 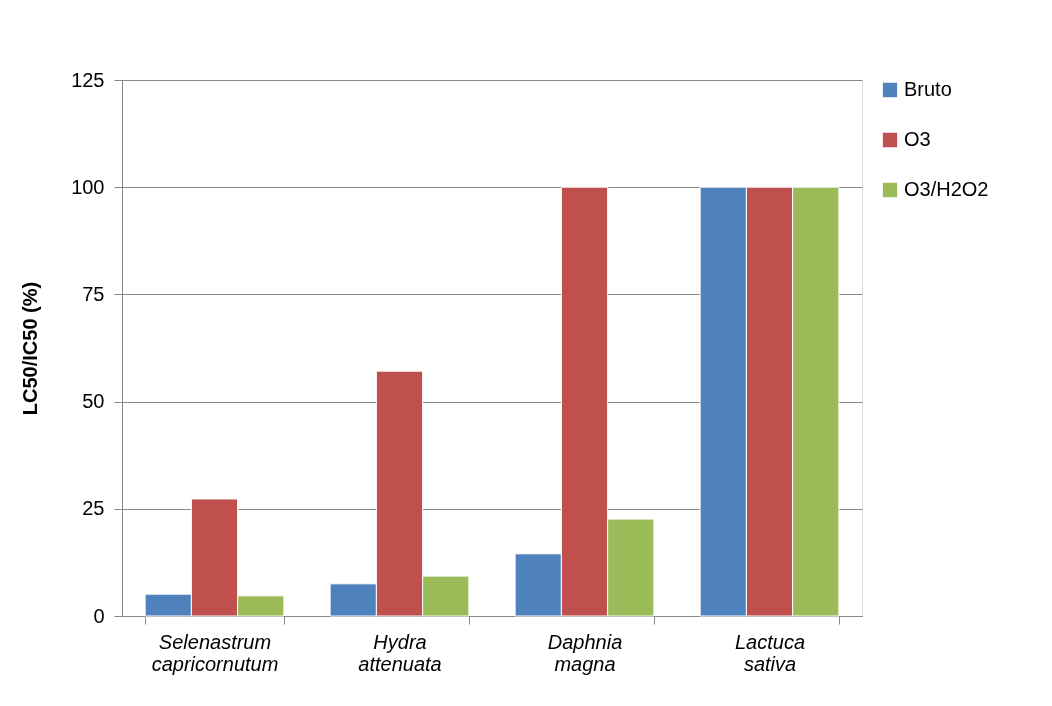 What do you see at coordinates (400, 652) in the screenshot?
I see `x-tick-label: Hydra attenuata` at bounding box center [400, 652].